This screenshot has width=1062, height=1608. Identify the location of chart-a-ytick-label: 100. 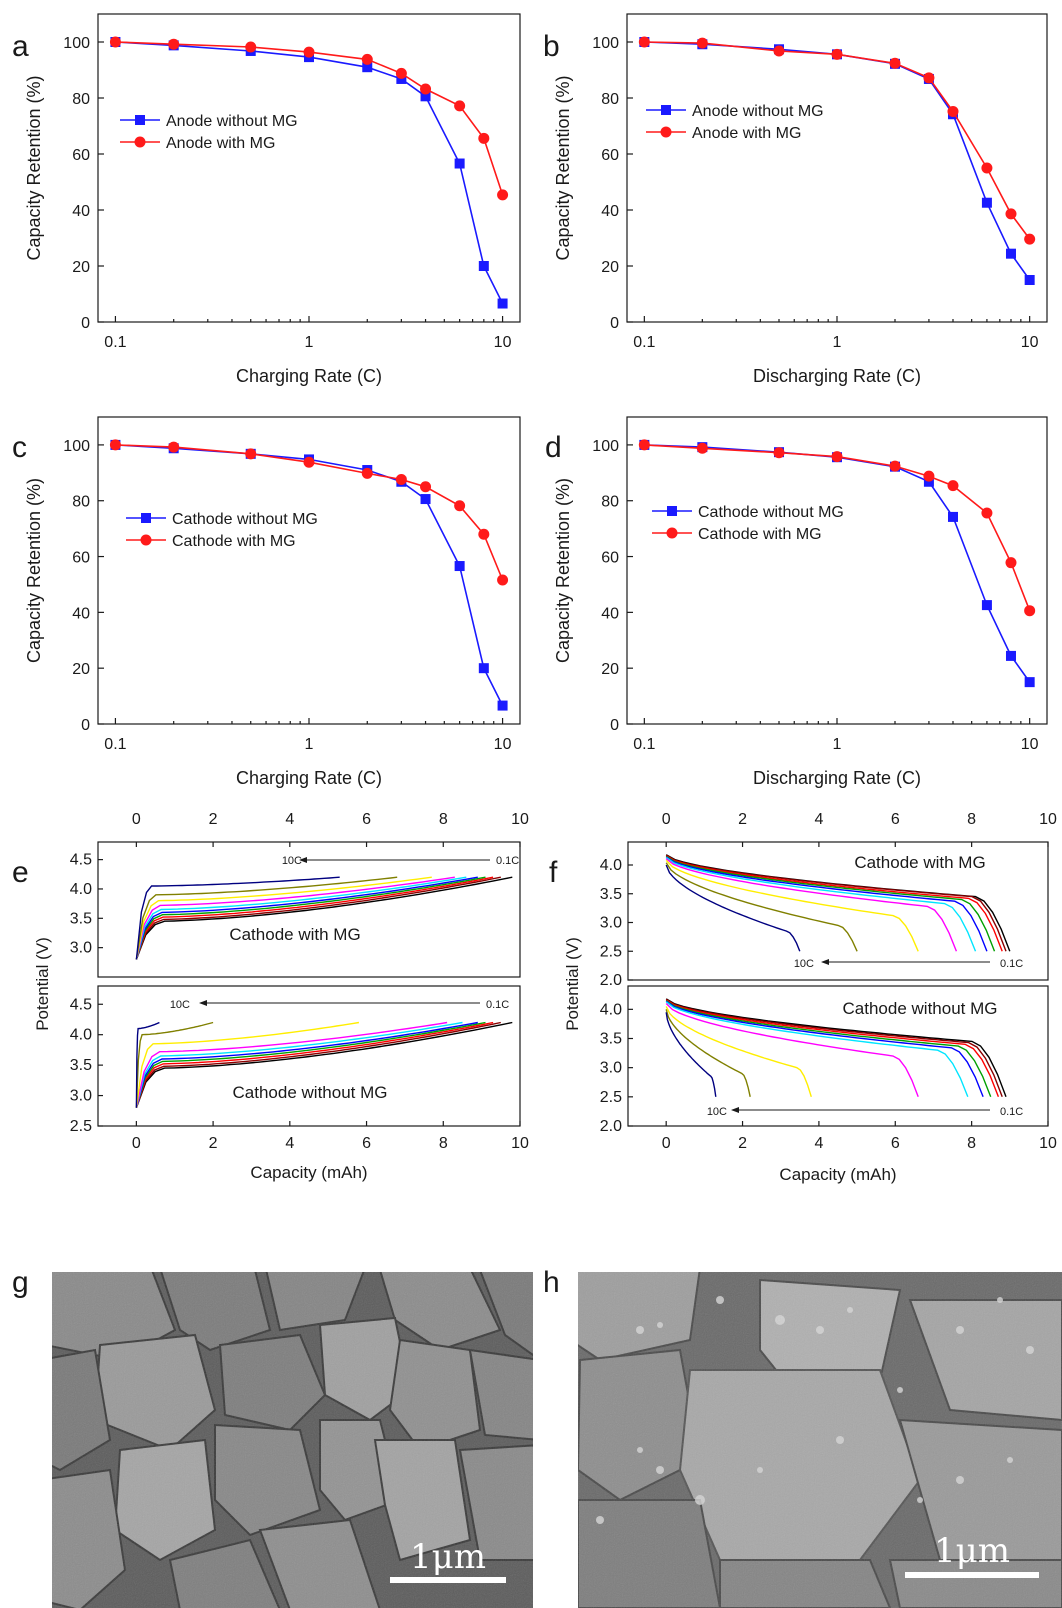
(76, 43).